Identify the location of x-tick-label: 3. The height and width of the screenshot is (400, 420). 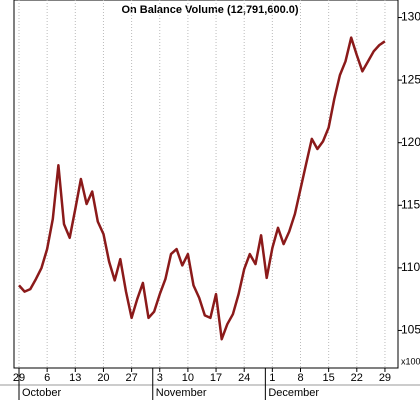
(160, 378).